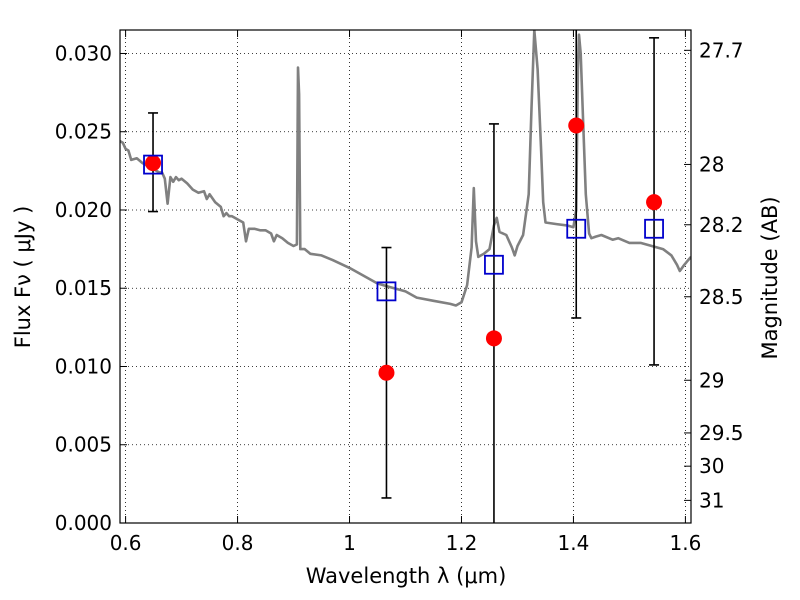 The width and height of the screenshot is (800, 600). What do you see at coordinates (83, 445) in the screenshot?
I see `y-tick-label: 0.005` at bounding box center [83, 445].